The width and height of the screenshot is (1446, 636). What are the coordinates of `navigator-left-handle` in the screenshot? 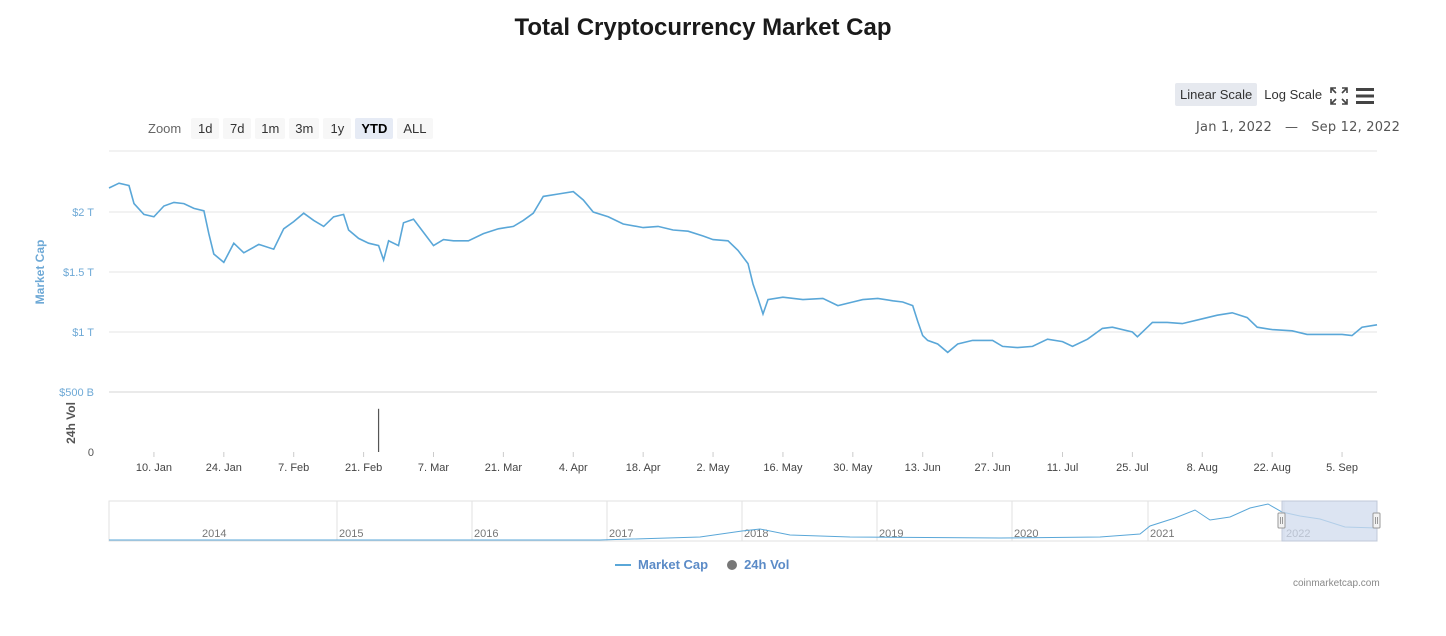 It's located at (1281, 520).